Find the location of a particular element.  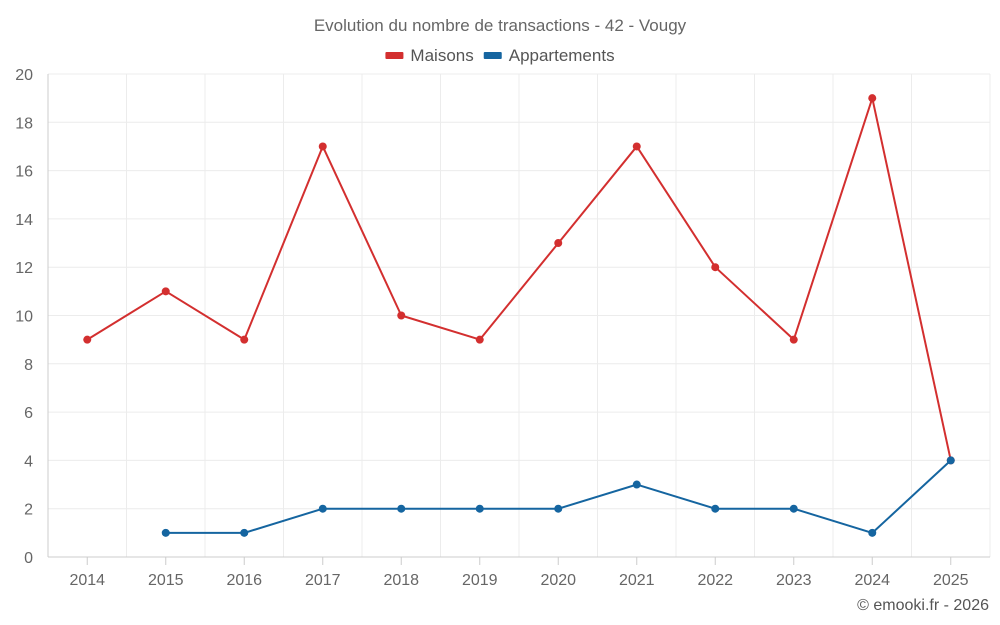

x-tick-label: 2019 is located at coordinates (480, 580).